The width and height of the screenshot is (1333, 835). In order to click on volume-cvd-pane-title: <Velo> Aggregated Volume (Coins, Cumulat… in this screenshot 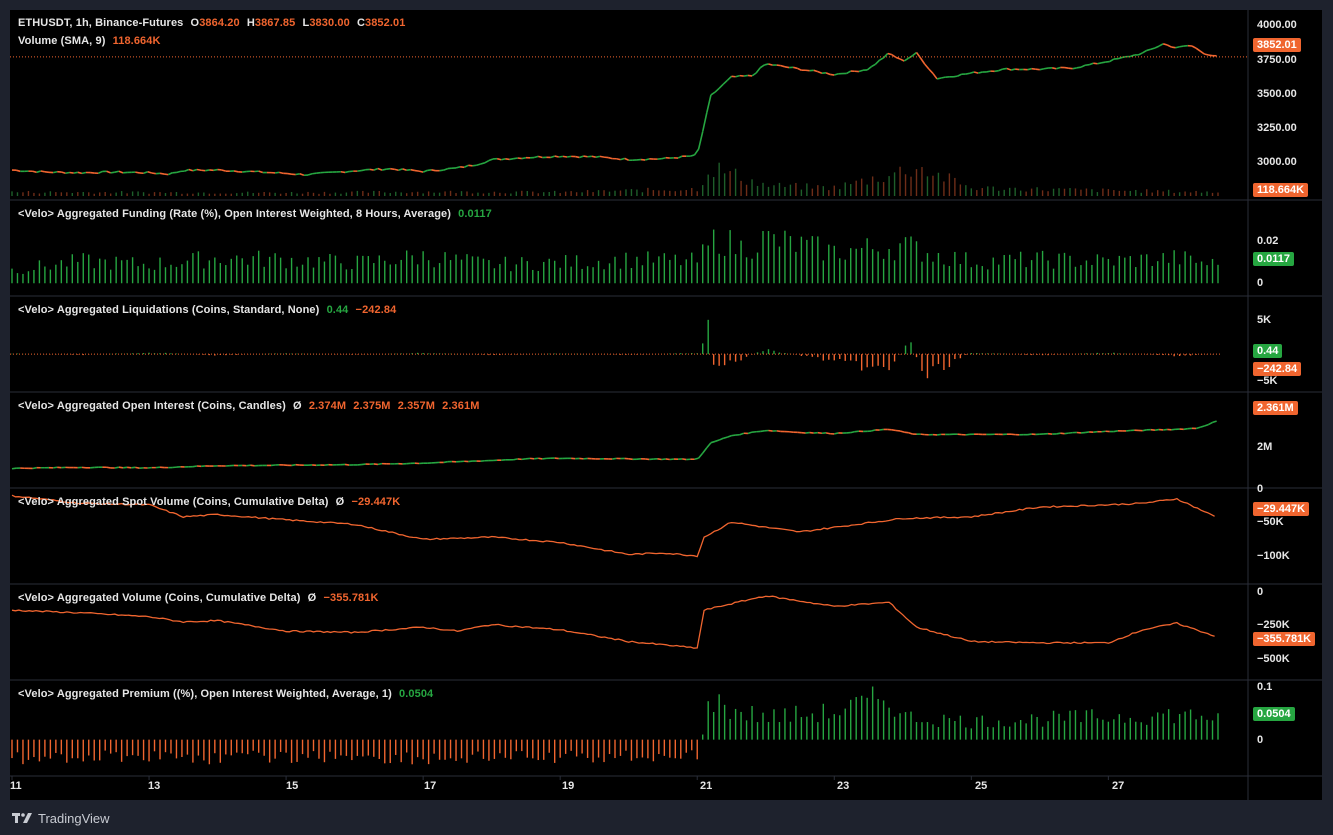, I will do `click(198, 598)`.